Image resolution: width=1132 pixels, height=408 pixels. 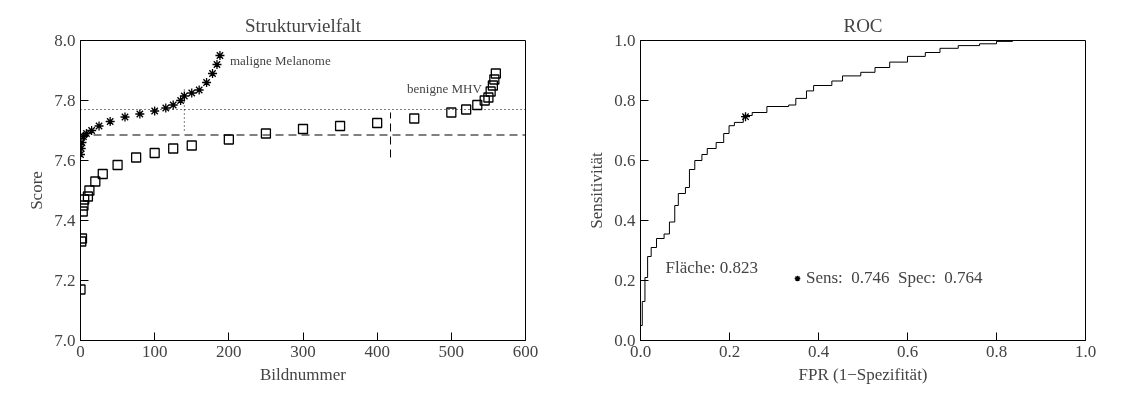 I want to click on x-axis-title: Bildnummer, so click(x=303, y=374).